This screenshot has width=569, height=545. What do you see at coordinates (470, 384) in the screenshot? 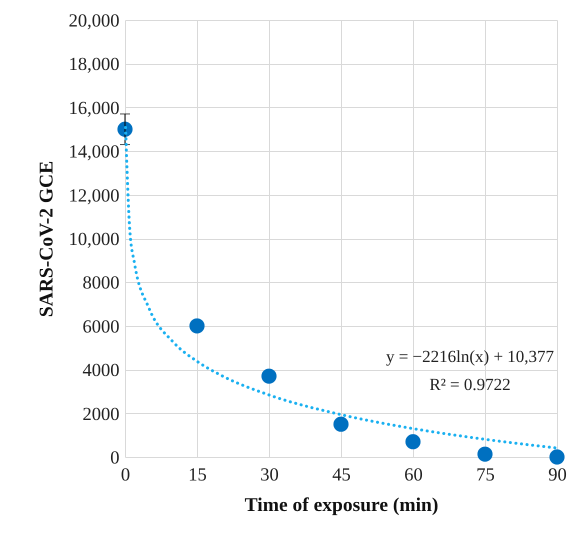
I see `annotation: R² = 0.9722` at bounding box center [470, 384].